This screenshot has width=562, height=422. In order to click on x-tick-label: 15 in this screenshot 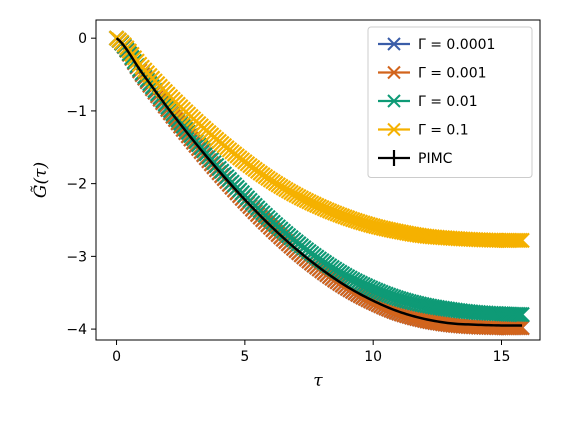, I will do `click(502, 357)`.